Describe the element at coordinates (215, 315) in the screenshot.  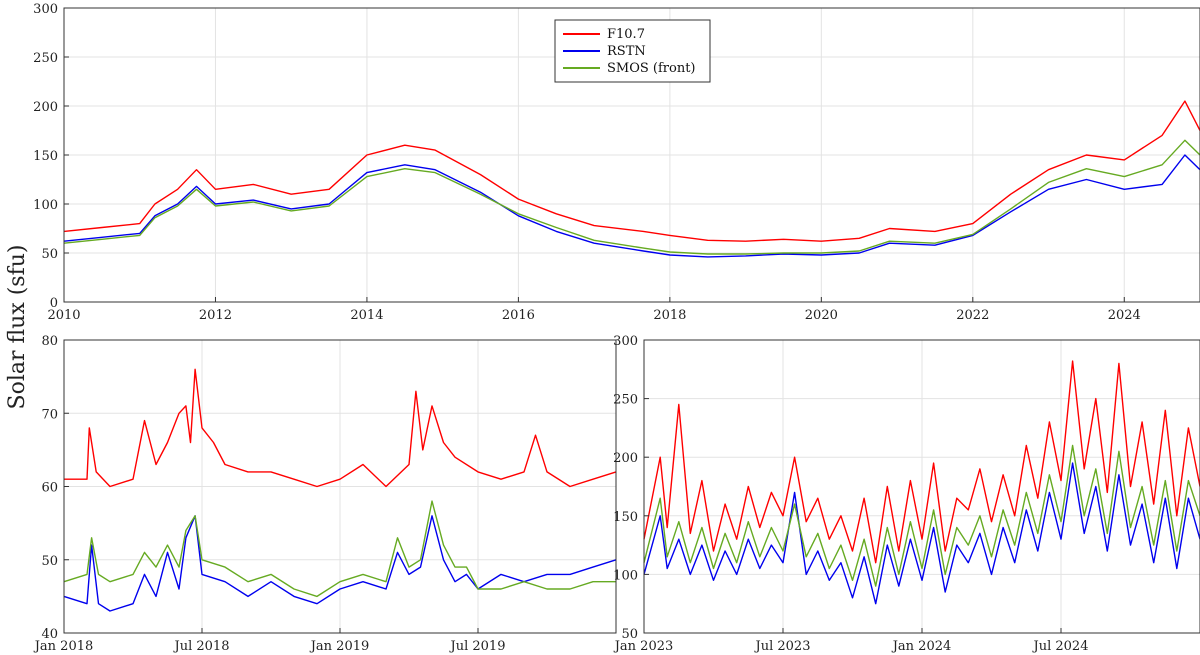
I see `x-tick-label: 2012` at that location.